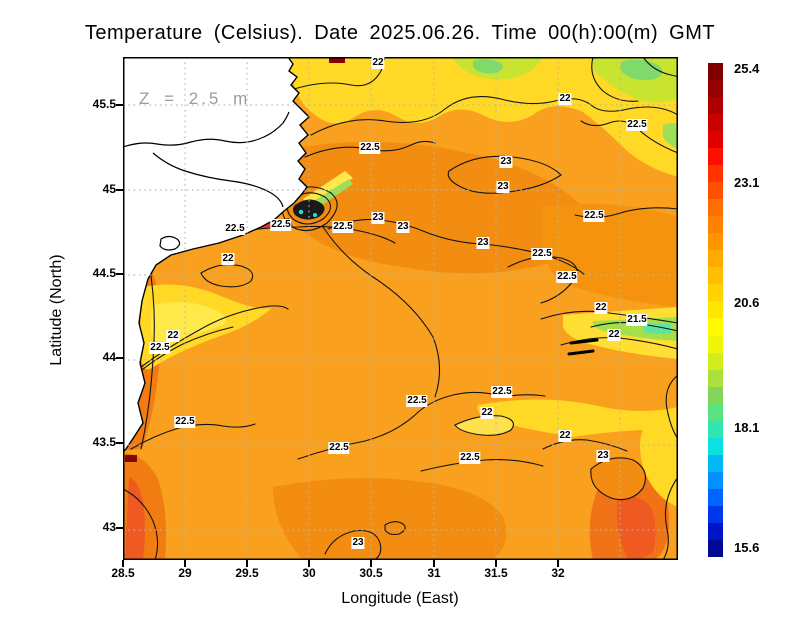 This screenshot has height=618, width=800. Describe the element at coordinates (309, 573) in the screenshot. I see `x-tick-label: 30` at that location.